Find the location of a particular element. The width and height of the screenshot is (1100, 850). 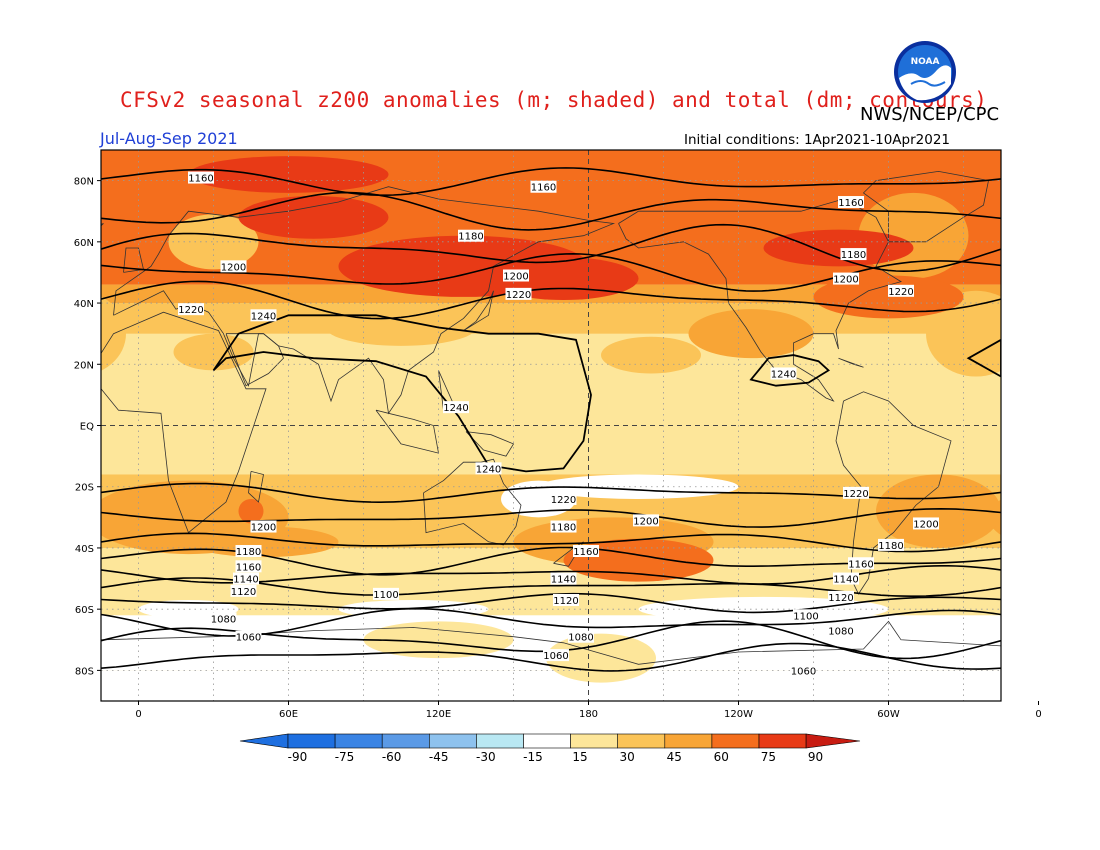

contour-label: 1080 is located at coordinates (840, 632).